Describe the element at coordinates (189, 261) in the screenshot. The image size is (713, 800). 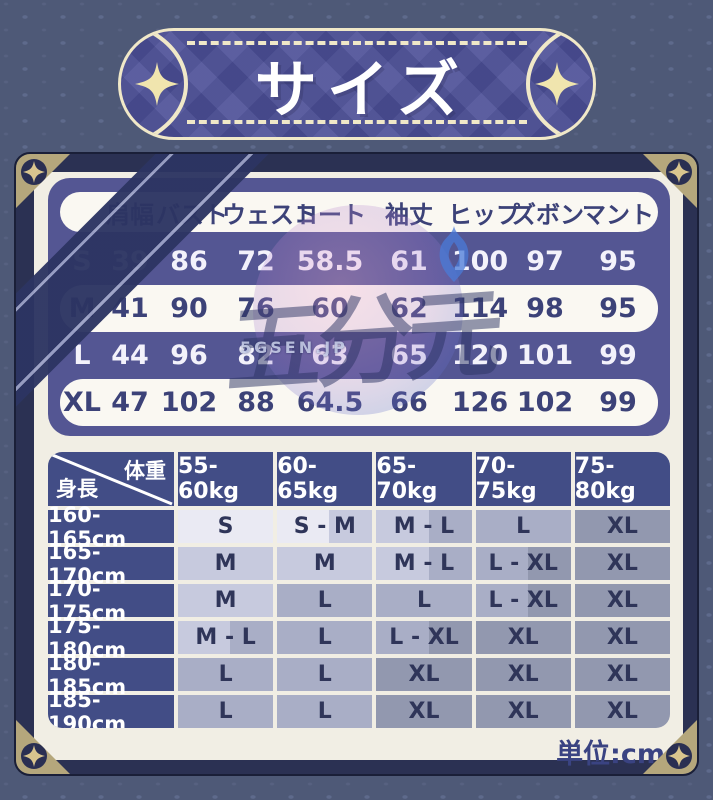
I see `value: 86` at that location.